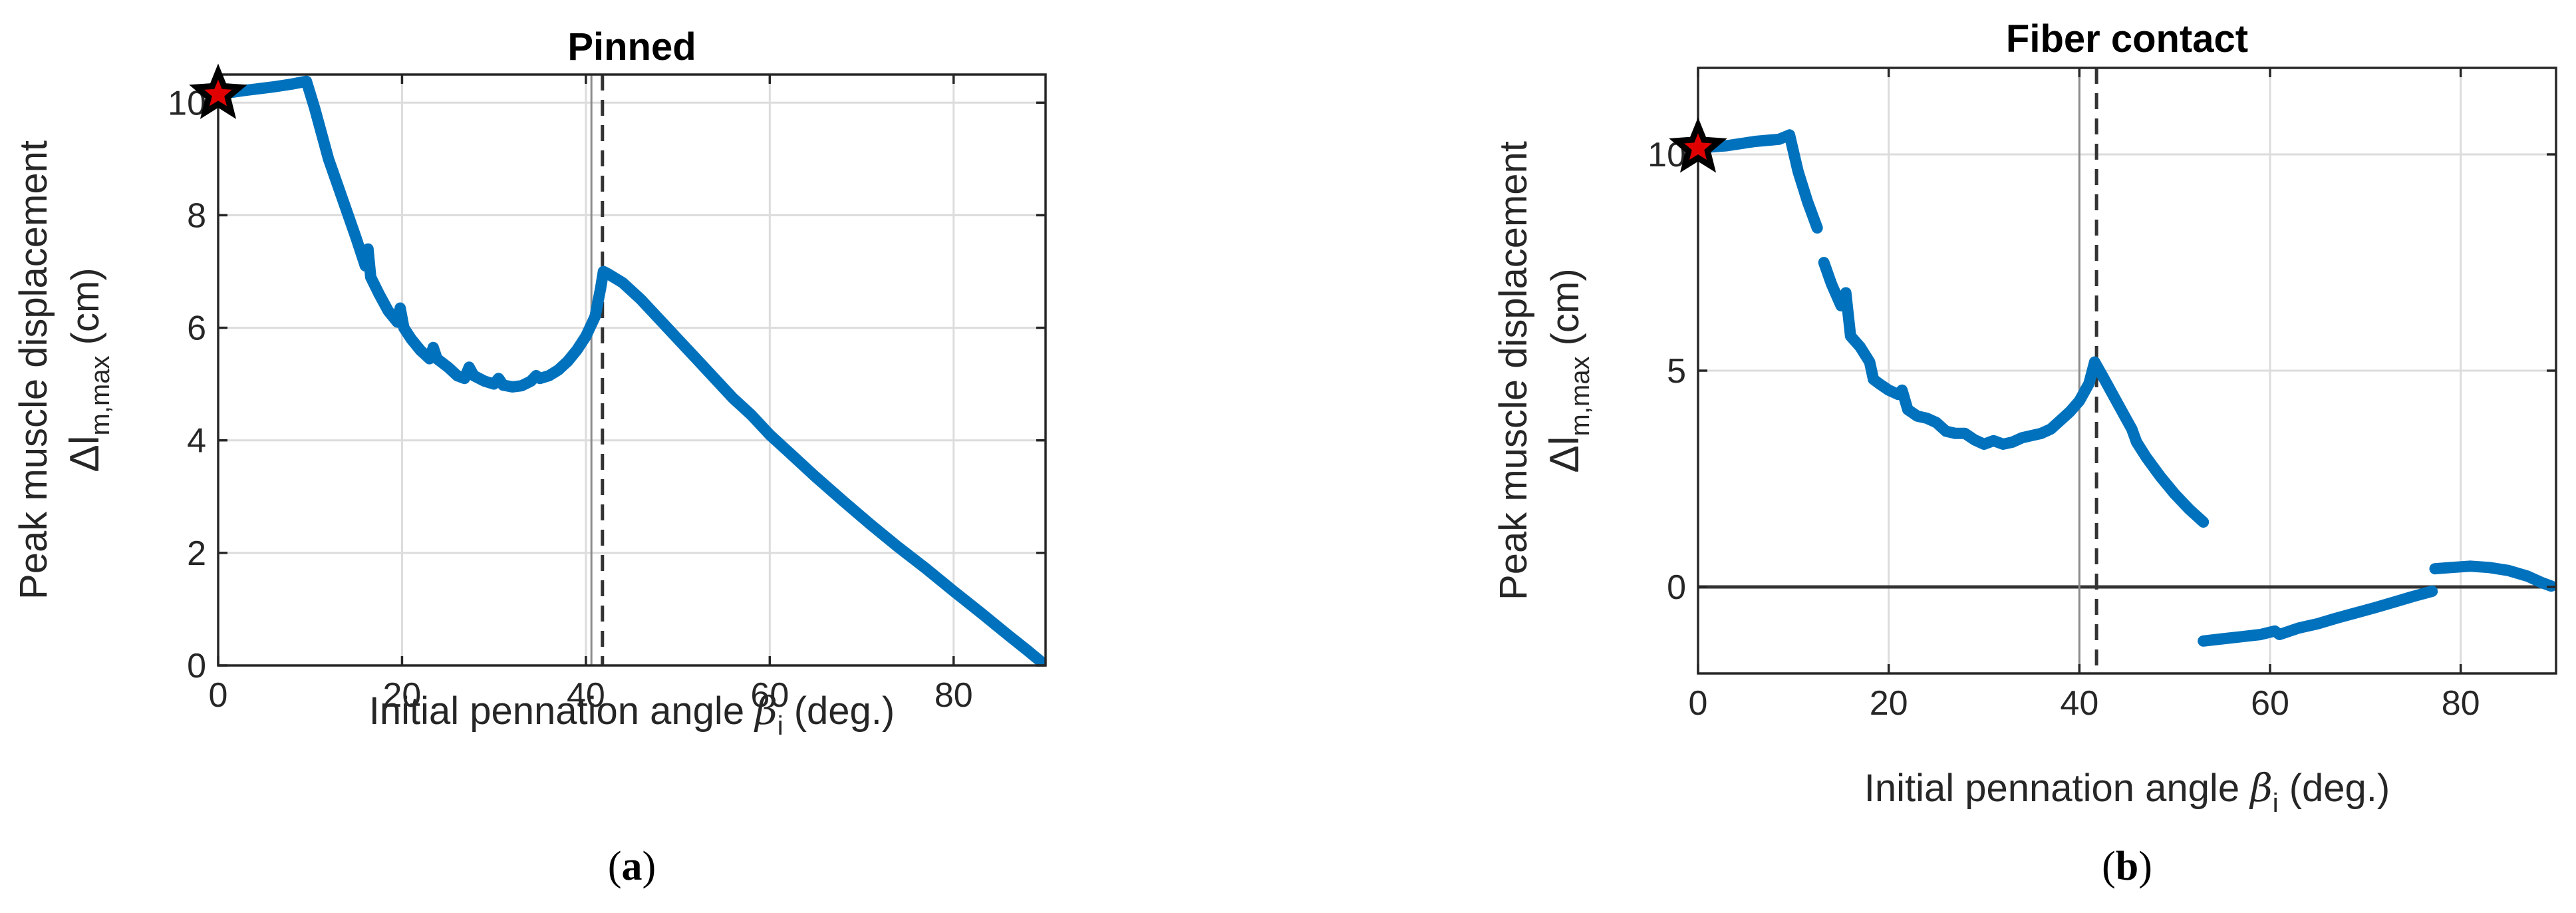 The height and width of the screenshot is (913, 2576). What do you see at coordinates (1677, 587) in the screenshot?
I see `panel-b-ytick-label: 0` at bounding box center [1677, 587].